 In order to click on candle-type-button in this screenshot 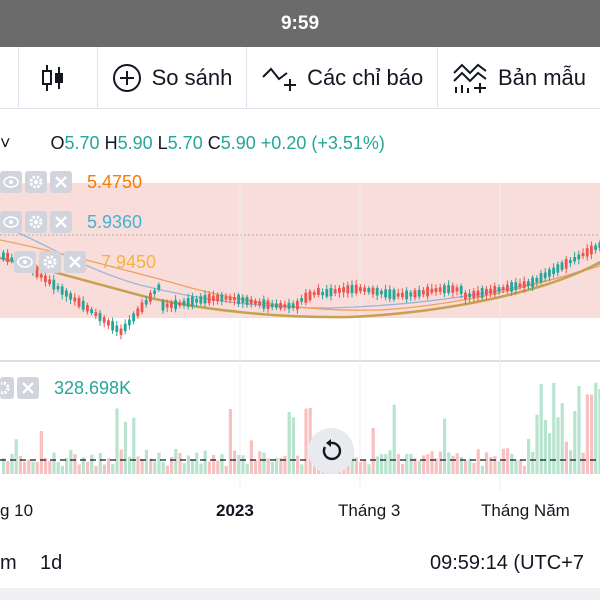, I will do `click(58, 78)`.